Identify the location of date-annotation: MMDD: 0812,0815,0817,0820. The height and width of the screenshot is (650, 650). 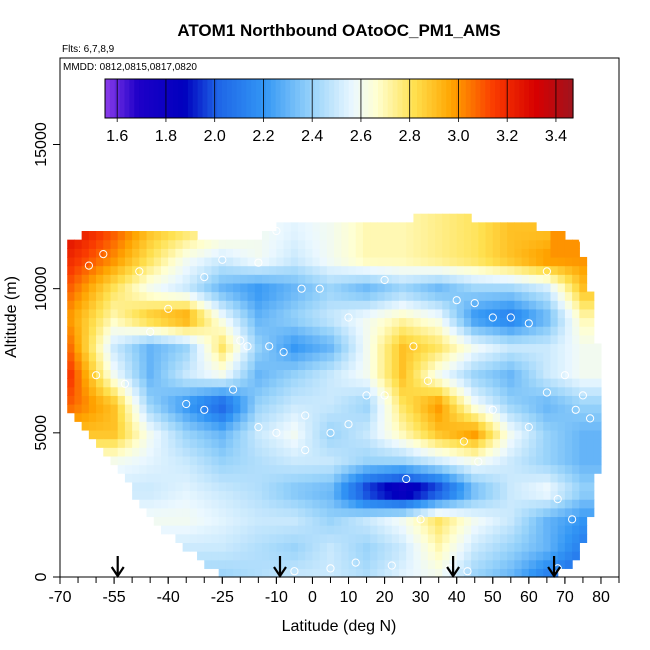
(130, 67).